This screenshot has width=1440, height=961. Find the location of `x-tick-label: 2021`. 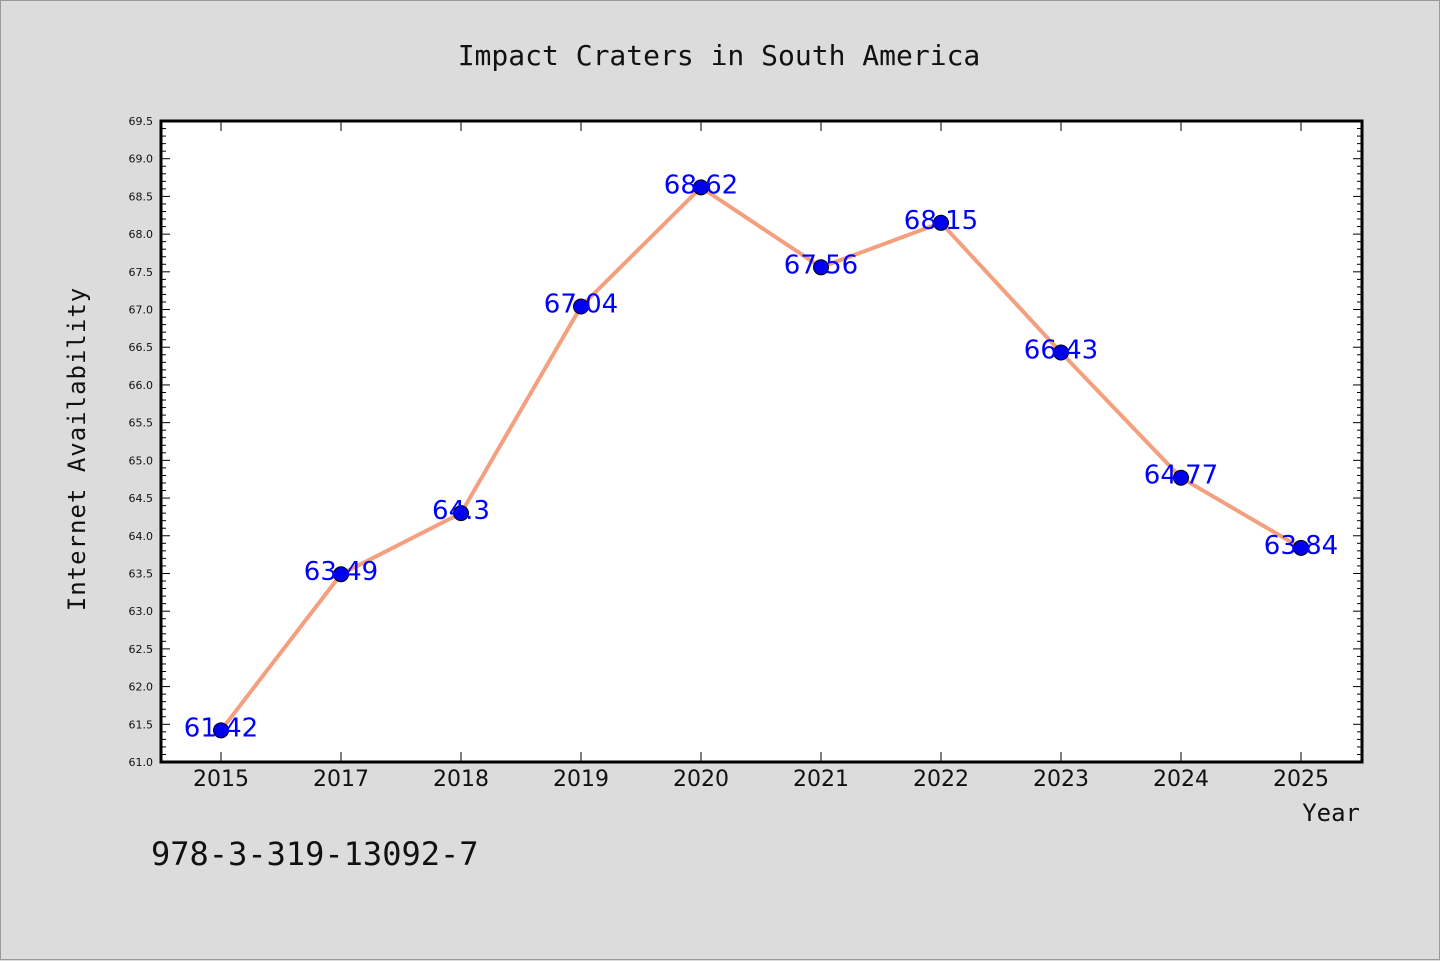

x-tick-label: 2021 is located at coordinates (821, 779).